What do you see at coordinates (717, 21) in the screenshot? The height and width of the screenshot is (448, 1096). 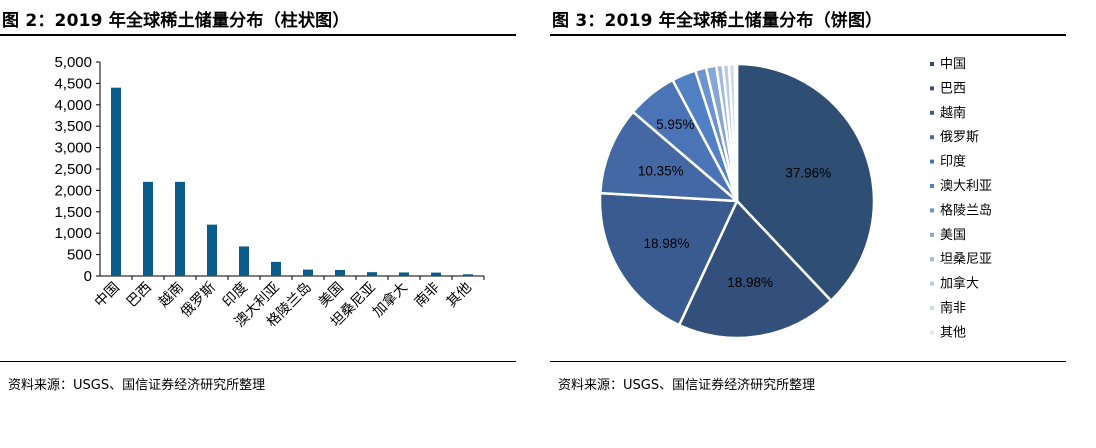 I see `pie-chart-title: 图 3：2019 年全球稀土储量分布（饼图）` at bounding box center [717, 21].